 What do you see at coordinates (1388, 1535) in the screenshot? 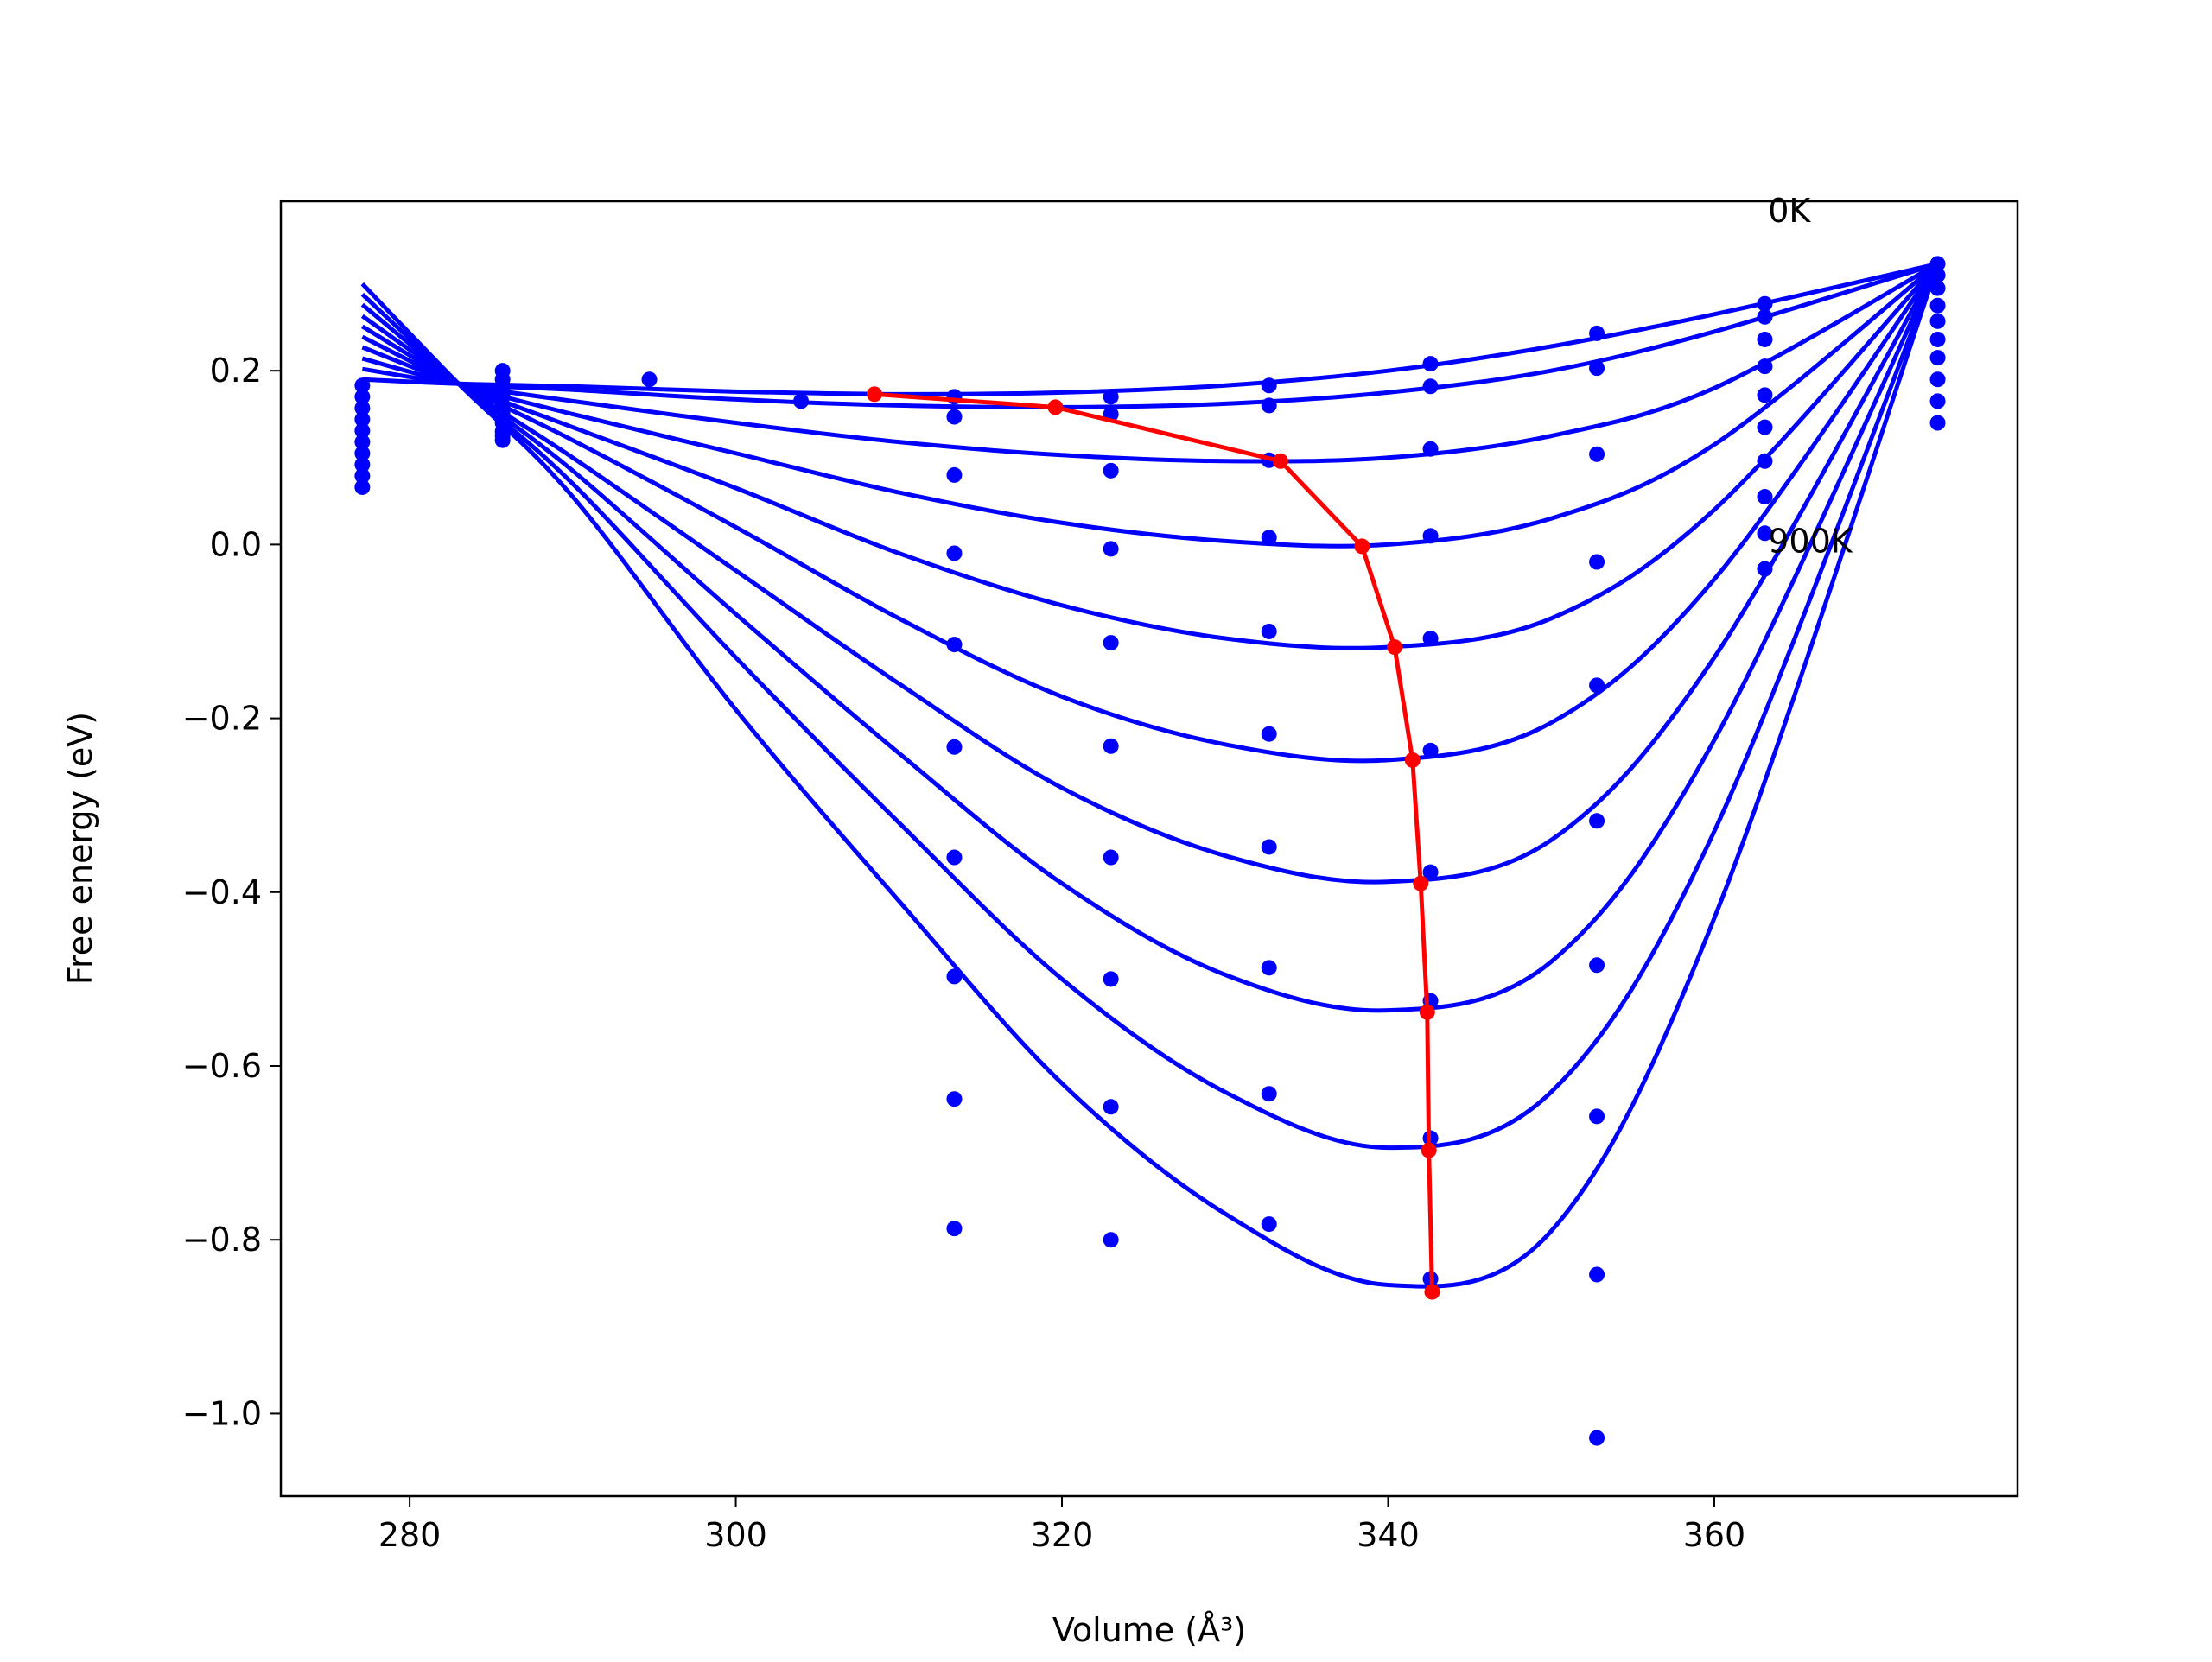
I see `x-tick-label: 340` at bounding box center [1388, 1535].